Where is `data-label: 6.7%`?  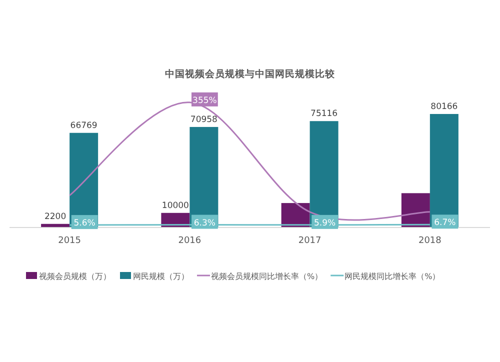 data-label: 6.7% is located at coordinates (445, 223).